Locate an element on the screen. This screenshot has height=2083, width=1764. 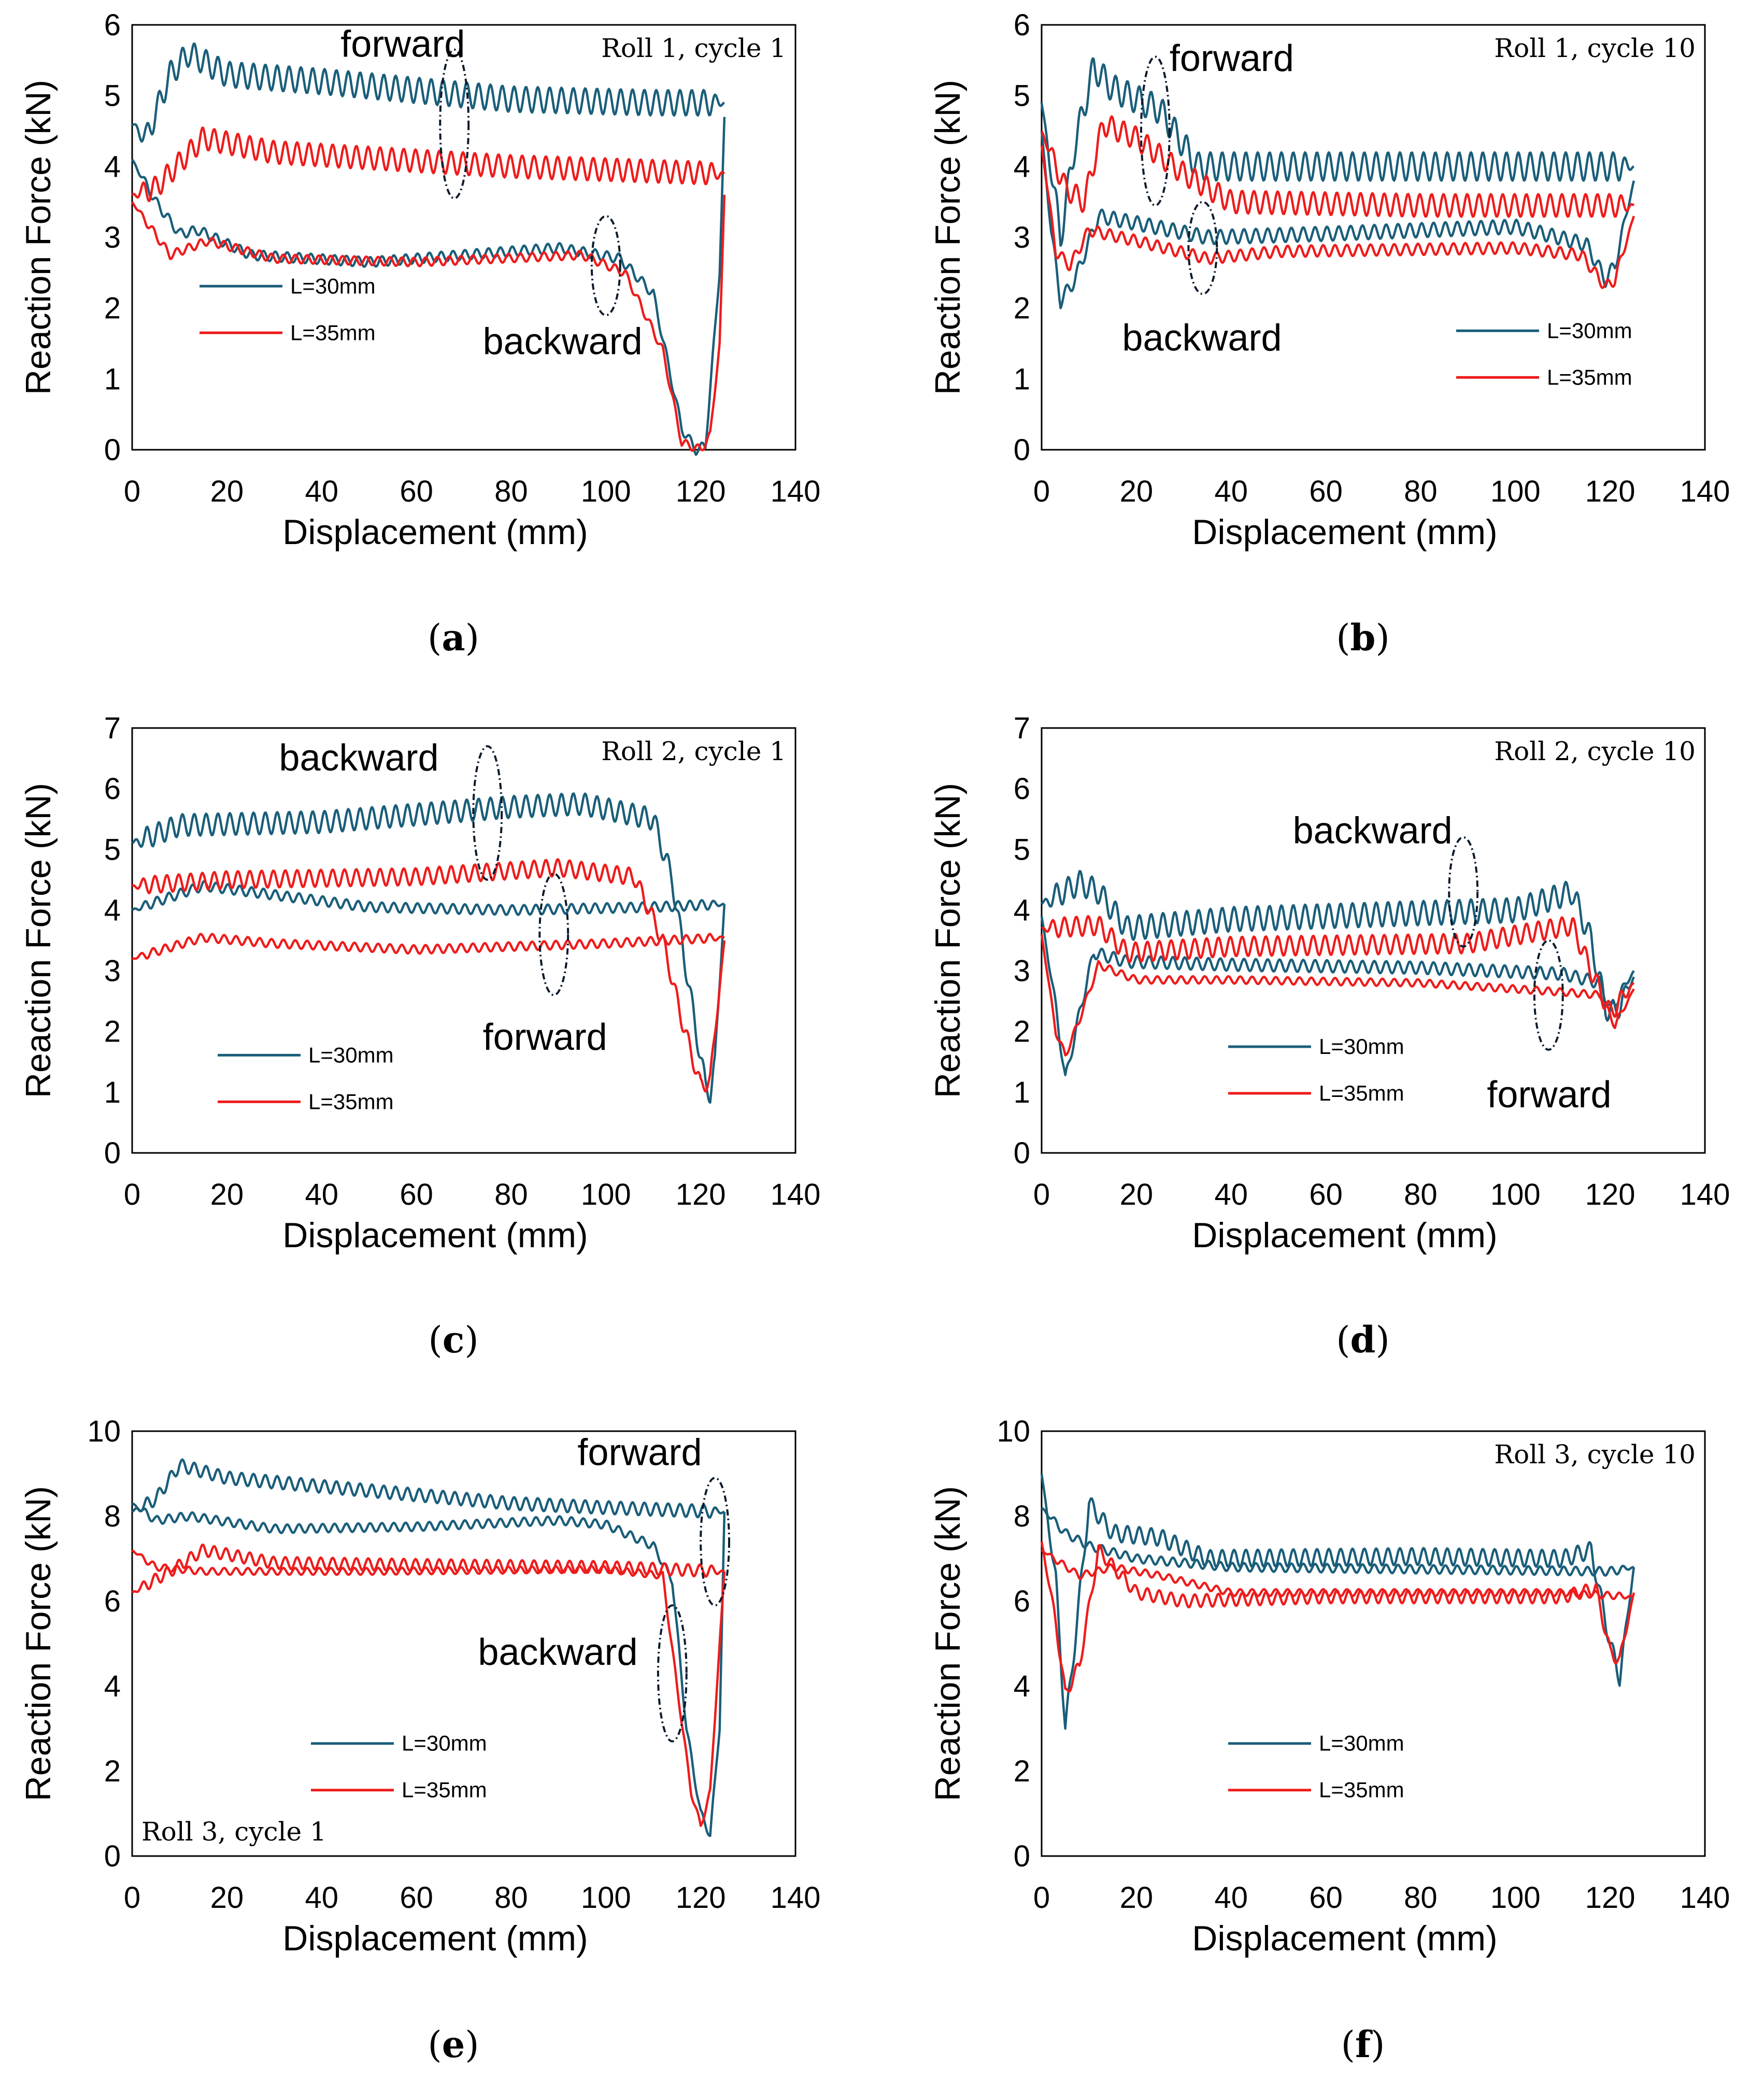
plot-title: Roll 1, cycle 1 is located at coordinates (693, 48).